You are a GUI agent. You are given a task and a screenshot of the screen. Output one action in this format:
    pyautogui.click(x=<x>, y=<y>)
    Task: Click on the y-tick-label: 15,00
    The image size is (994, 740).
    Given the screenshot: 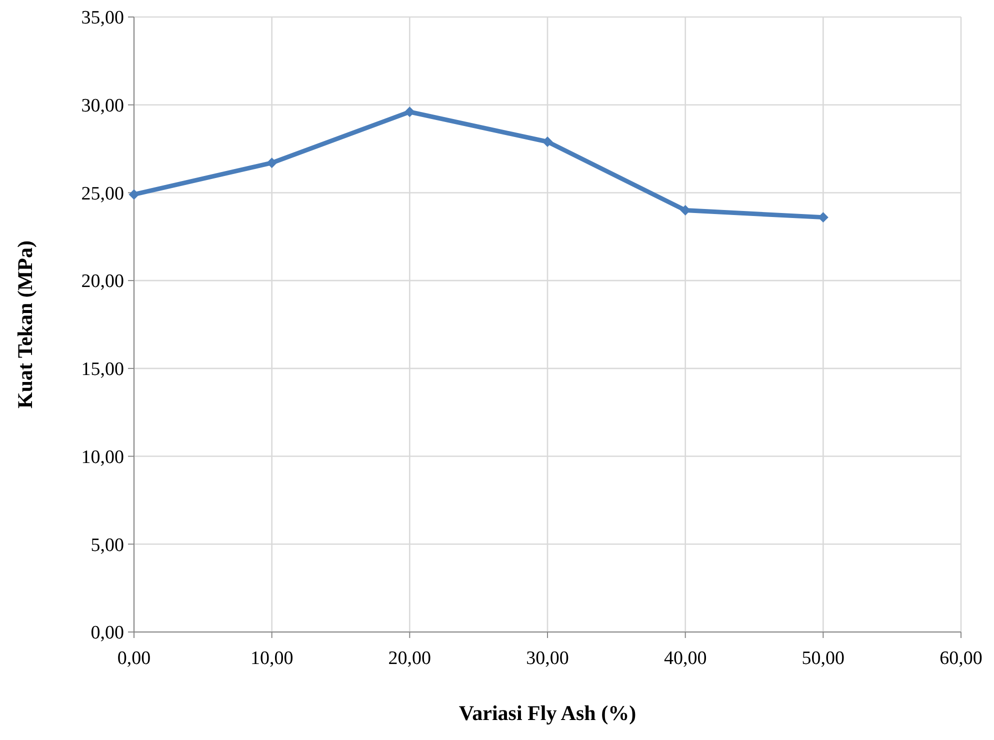 What is the action you would take?
    pyautogui.click(x=102, y=369)
    